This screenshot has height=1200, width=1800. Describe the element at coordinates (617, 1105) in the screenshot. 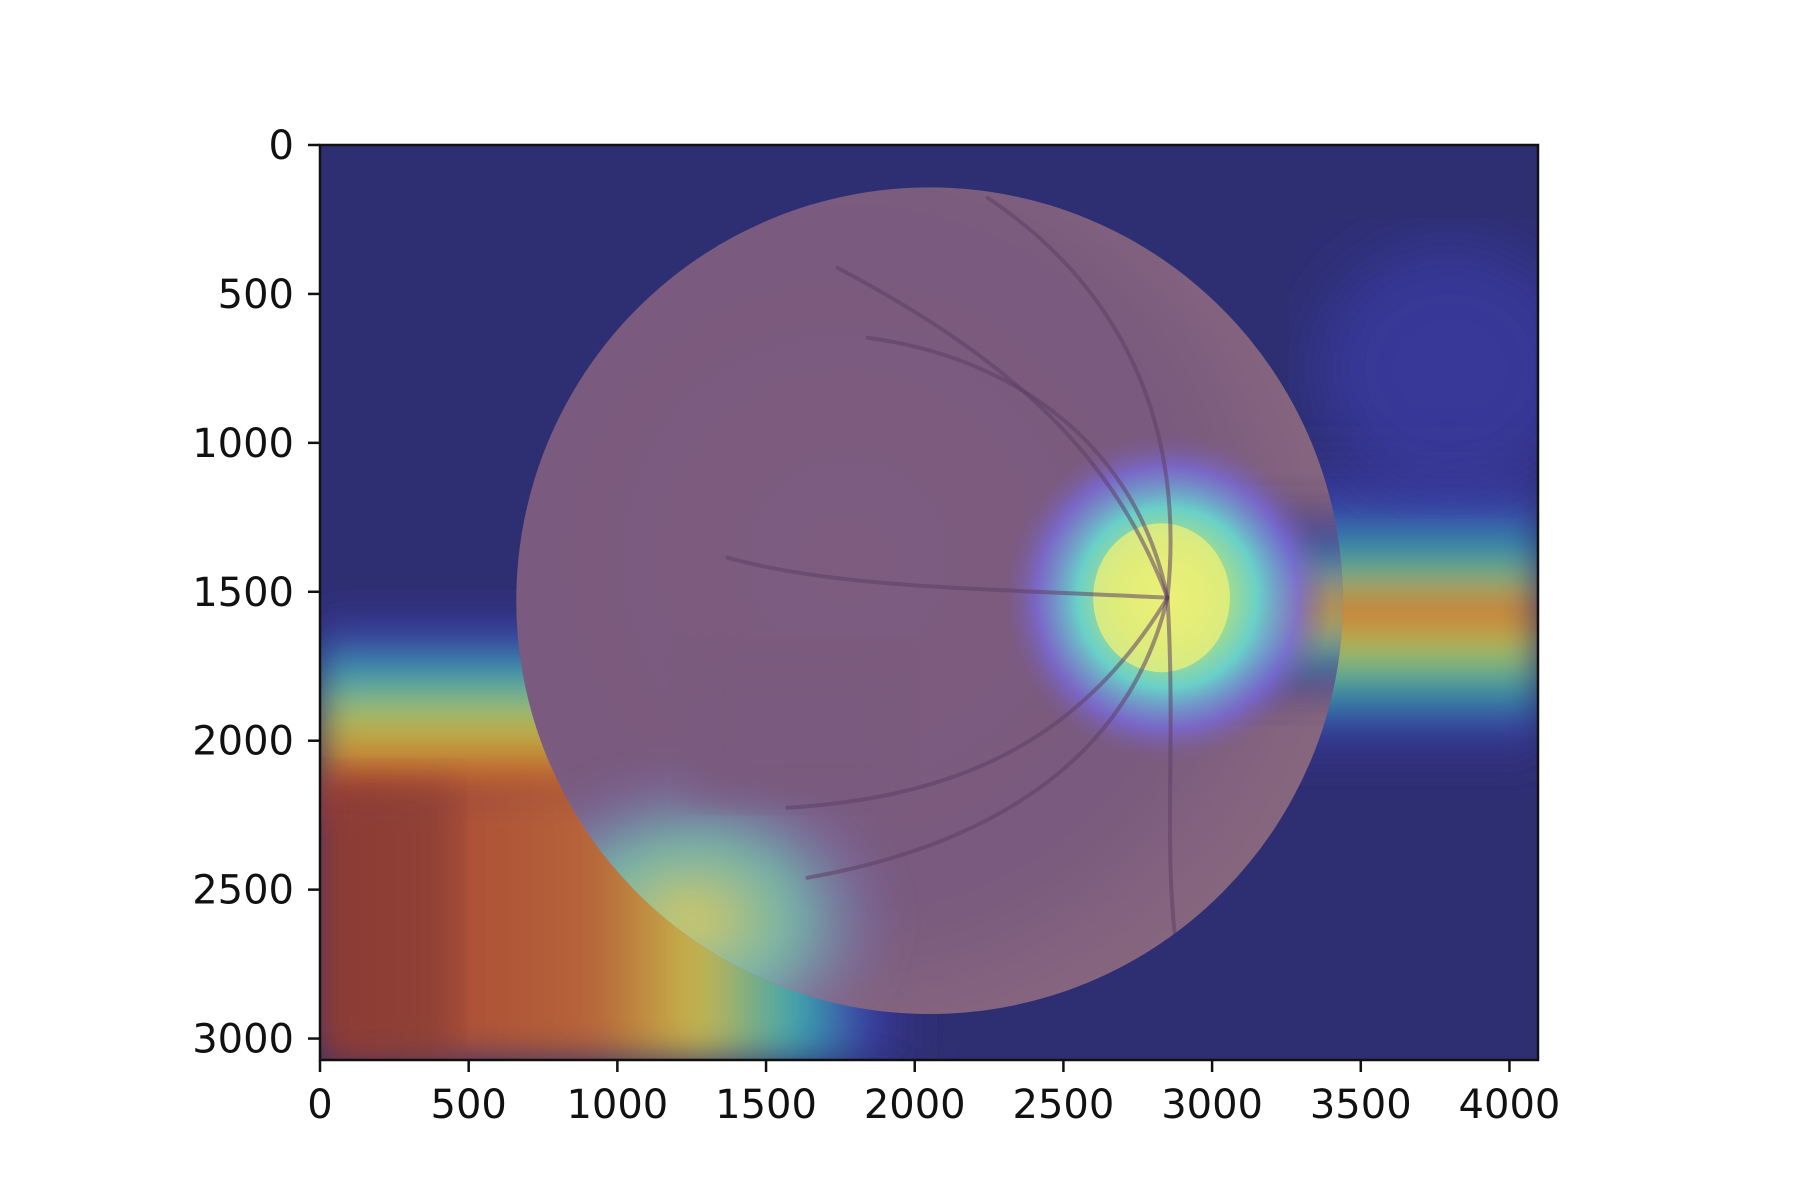

I see `x-tick-label: 1000` at that location.